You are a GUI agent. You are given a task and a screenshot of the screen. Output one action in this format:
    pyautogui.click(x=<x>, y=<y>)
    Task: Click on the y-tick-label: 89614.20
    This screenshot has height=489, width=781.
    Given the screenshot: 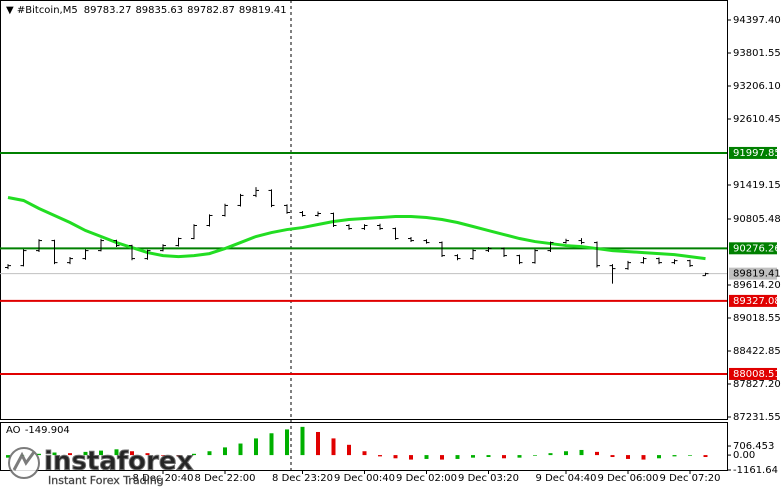 What is the action you would take?
    pyautogui.click(x=757, y=285)
    